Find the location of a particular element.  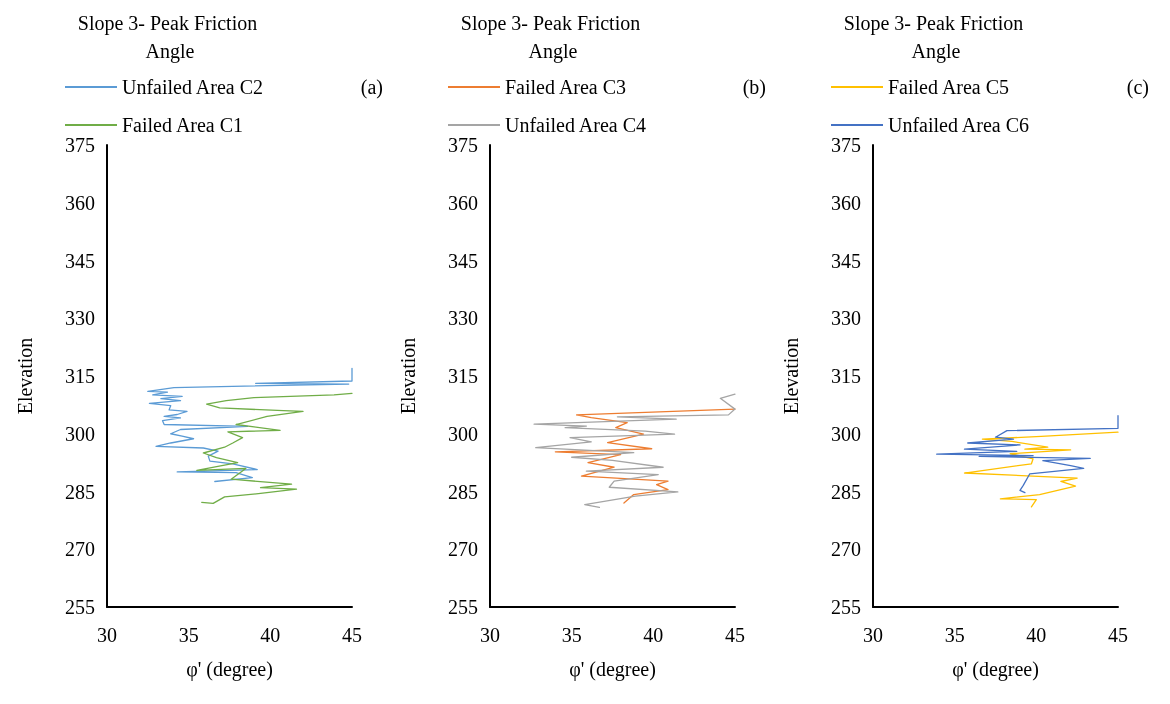

text: (a) is located at coordinates (372, 87).